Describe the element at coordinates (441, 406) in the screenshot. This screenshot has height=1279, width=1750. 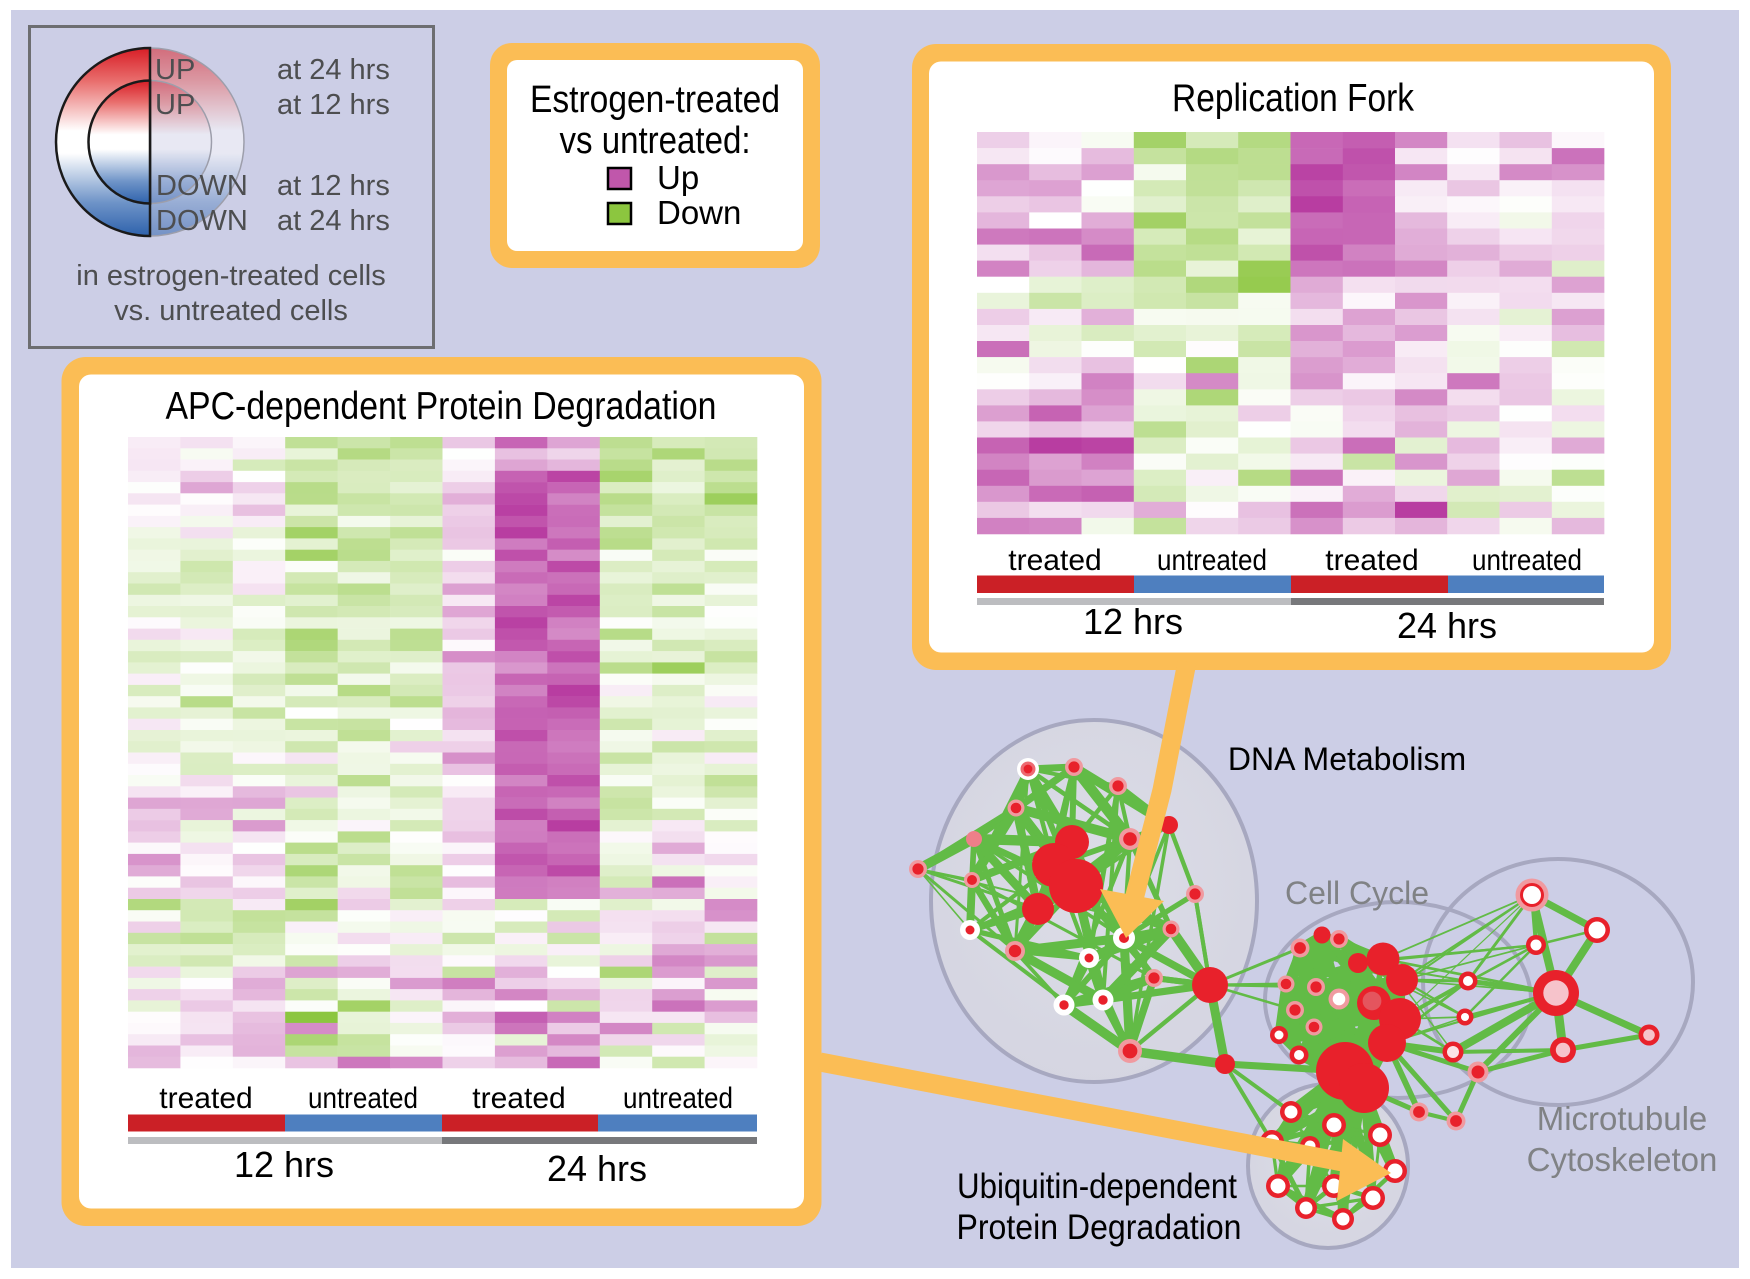
I see `svg-text:APC-dependent Protein Degradat: APC-dependent Protein Degradation` at that location.